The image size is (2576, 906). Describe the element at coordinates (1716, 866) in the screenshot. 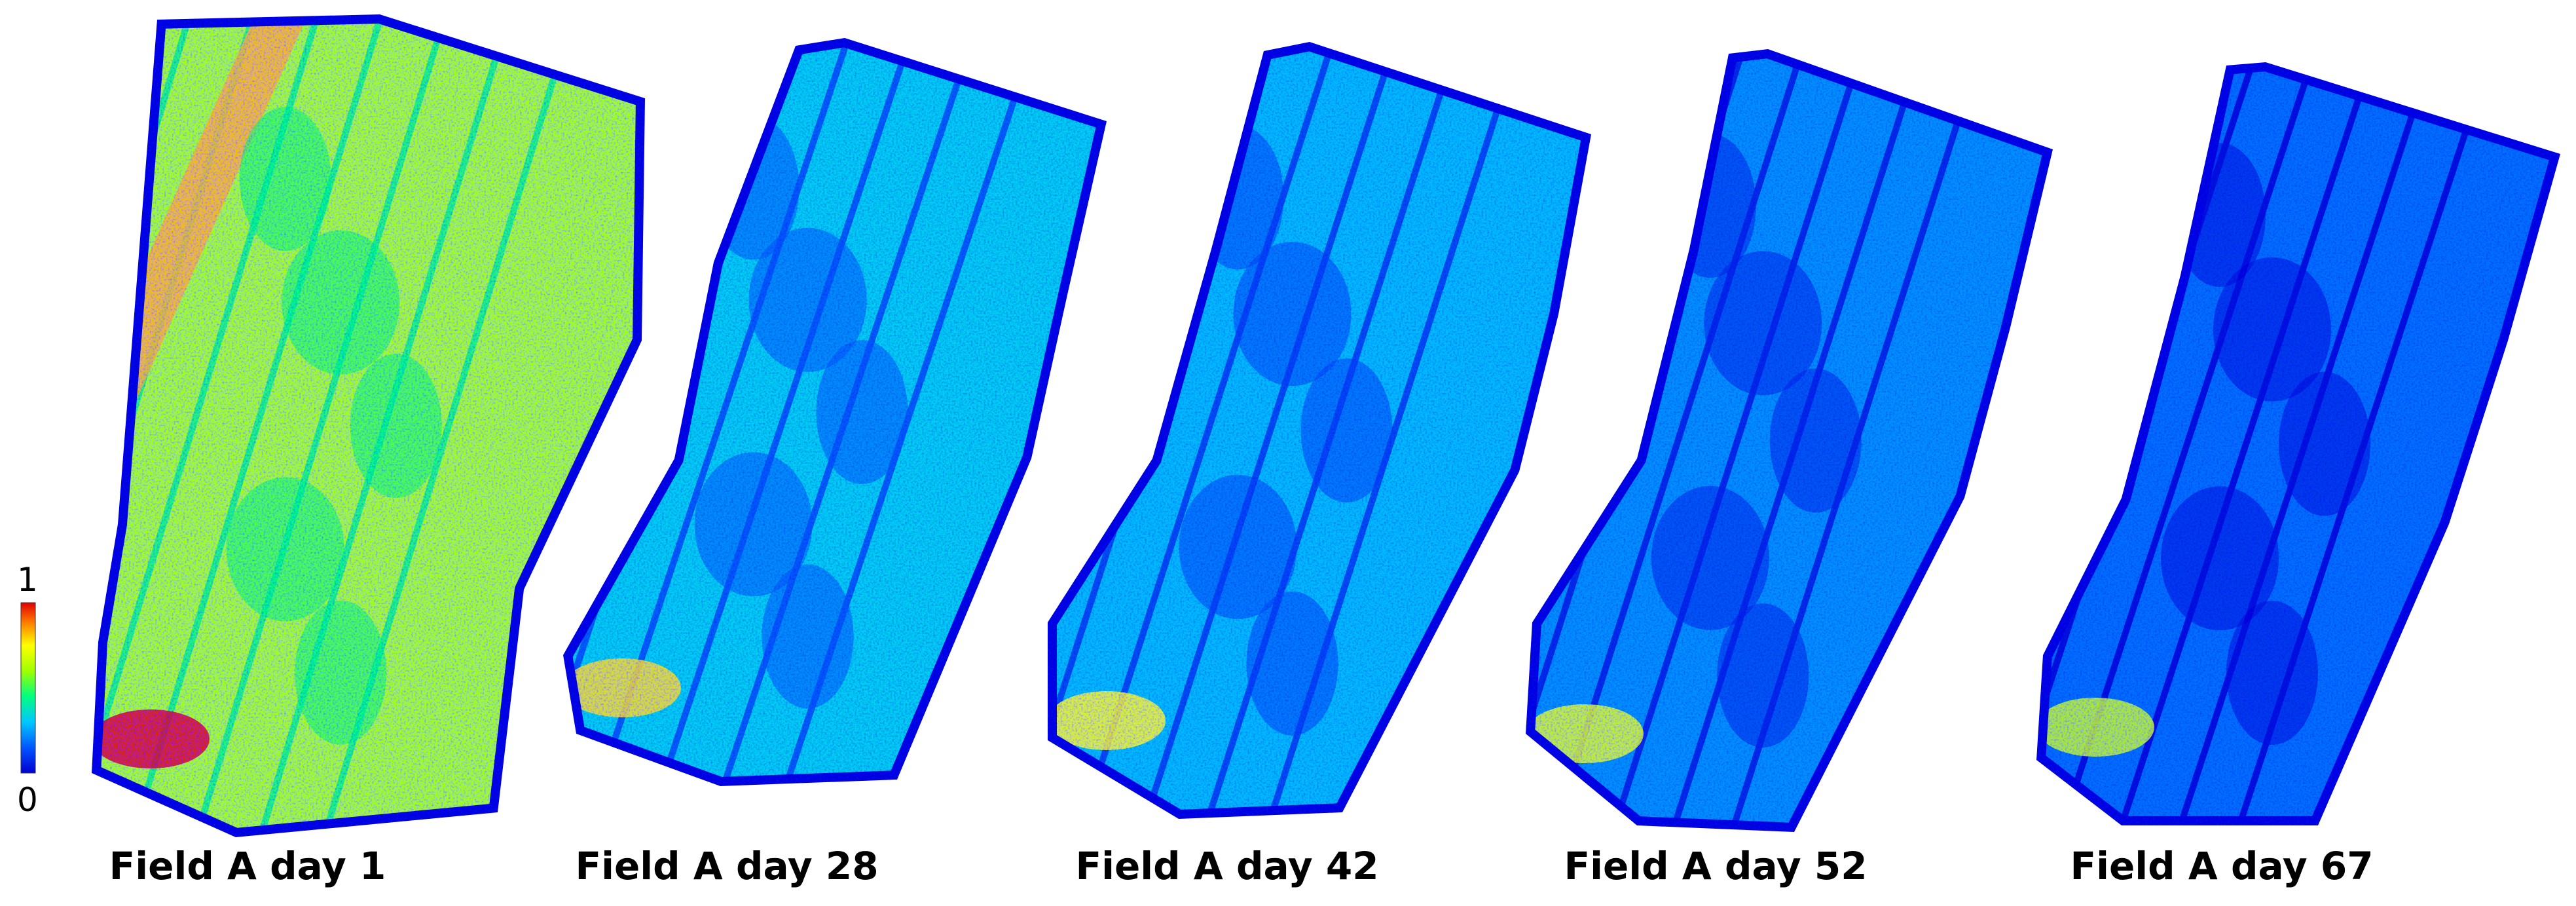

I see `panel-caption-4: Field A day 52` at that location.